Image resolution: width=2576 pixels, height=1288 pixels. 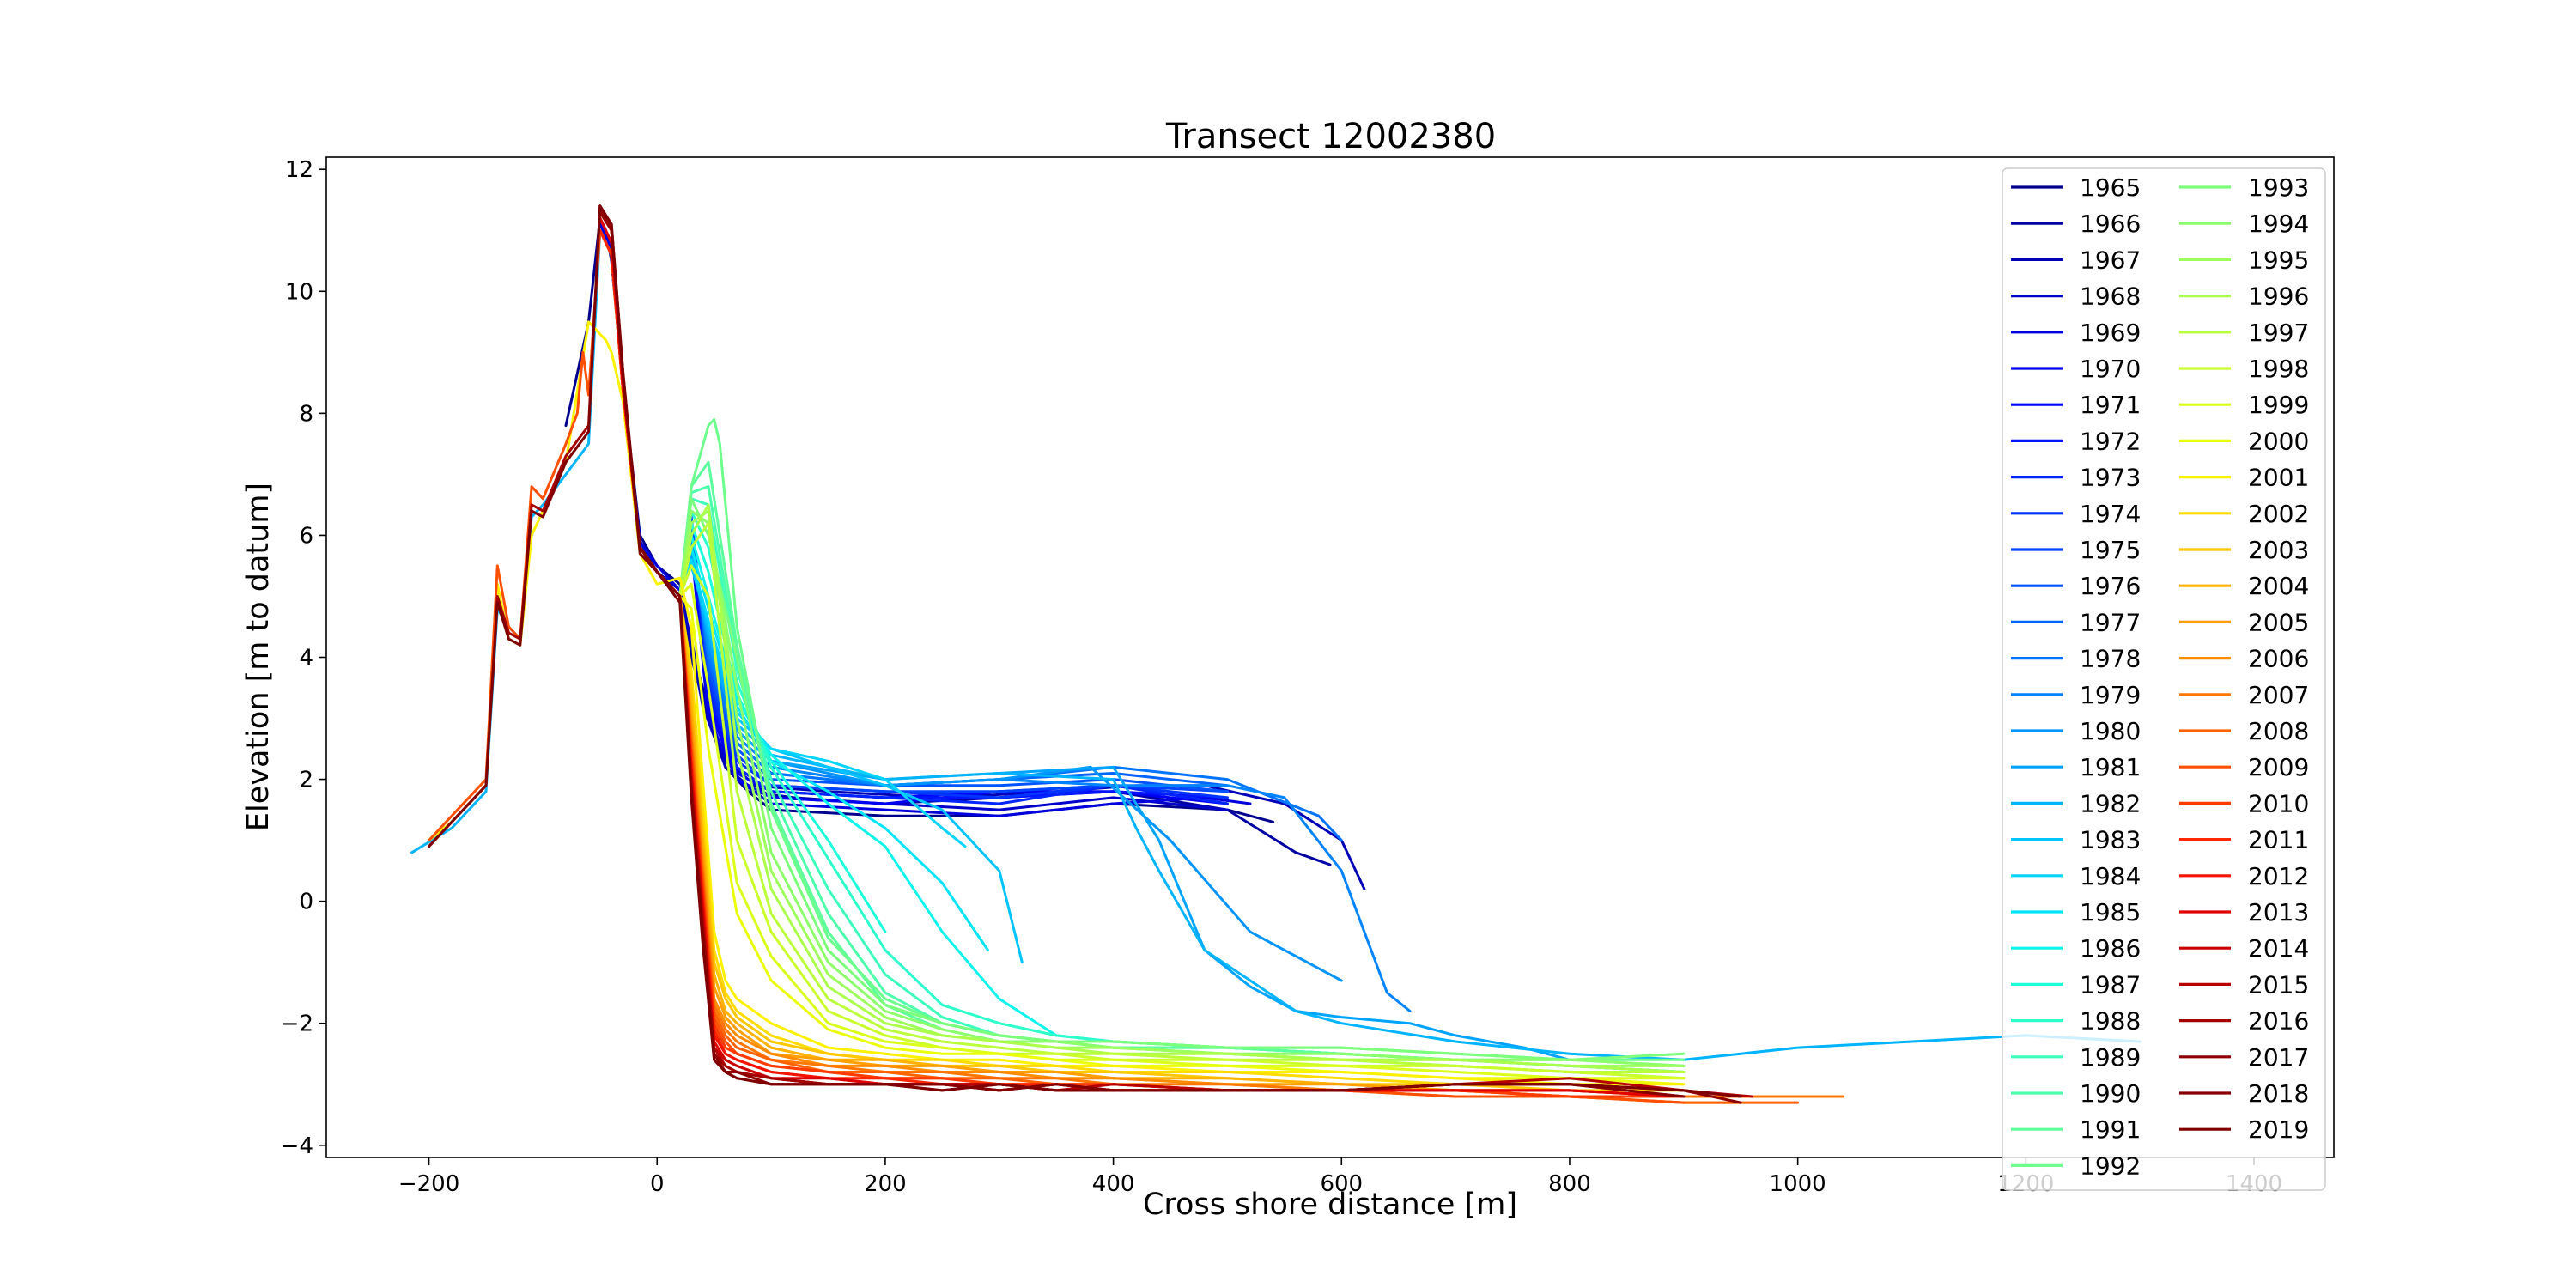 I want to click on legend-label-1985: 1985, so click(x=2111, y=913).